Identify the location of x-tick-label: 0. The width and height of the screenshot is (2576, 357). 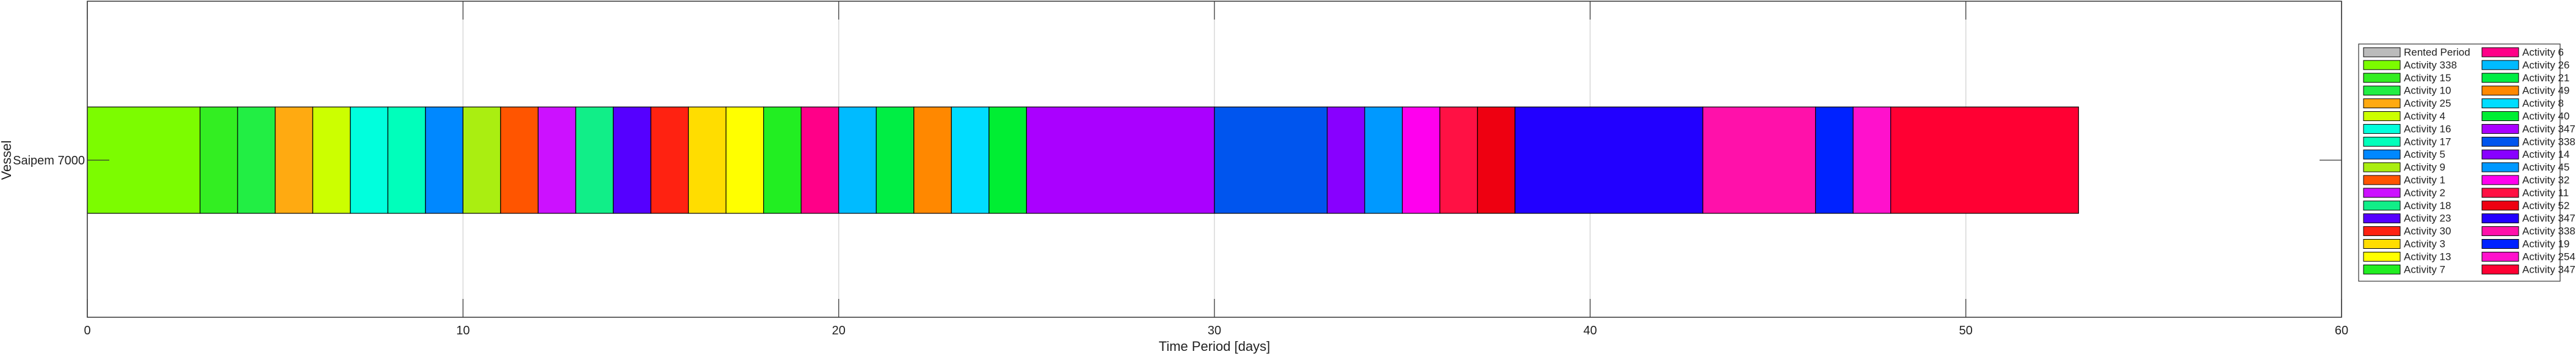
(87, 330).